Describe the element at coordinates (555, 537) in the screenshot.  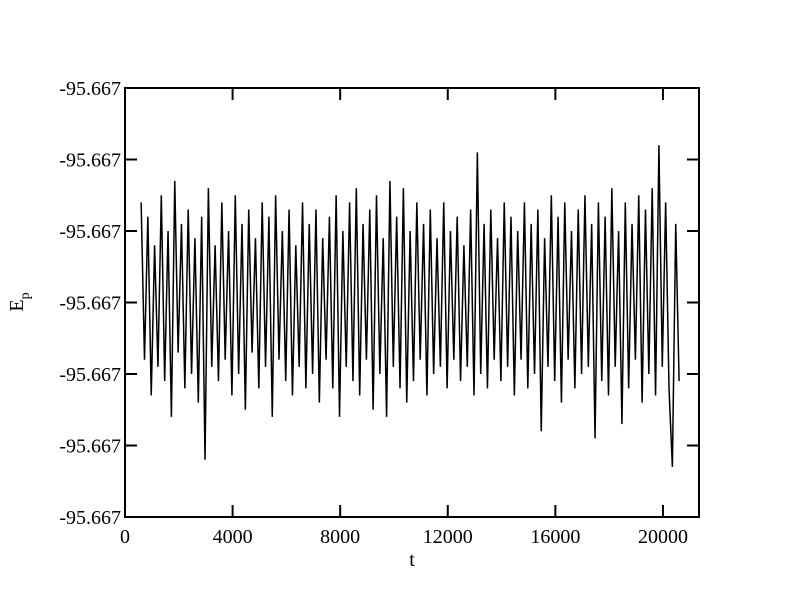
I see `x-tick-label: 16000` at that location.